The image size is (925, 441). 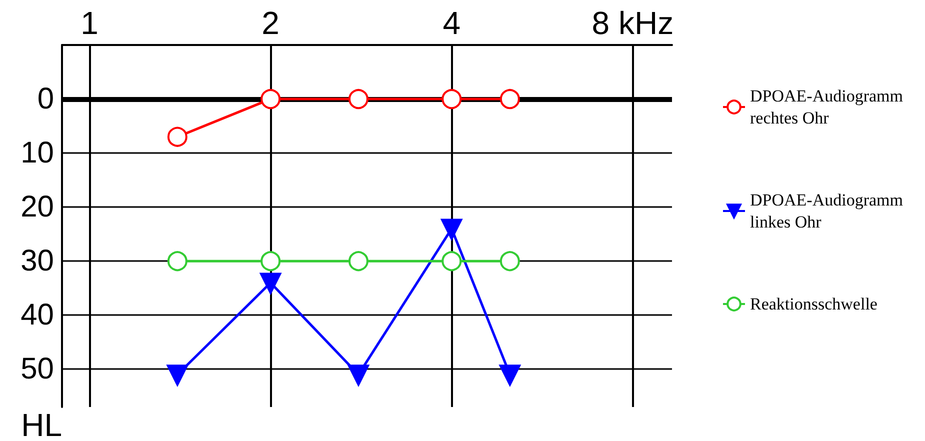 I want to click on legend-label: Reaktionsschwelle, so click(x=814, y=304).